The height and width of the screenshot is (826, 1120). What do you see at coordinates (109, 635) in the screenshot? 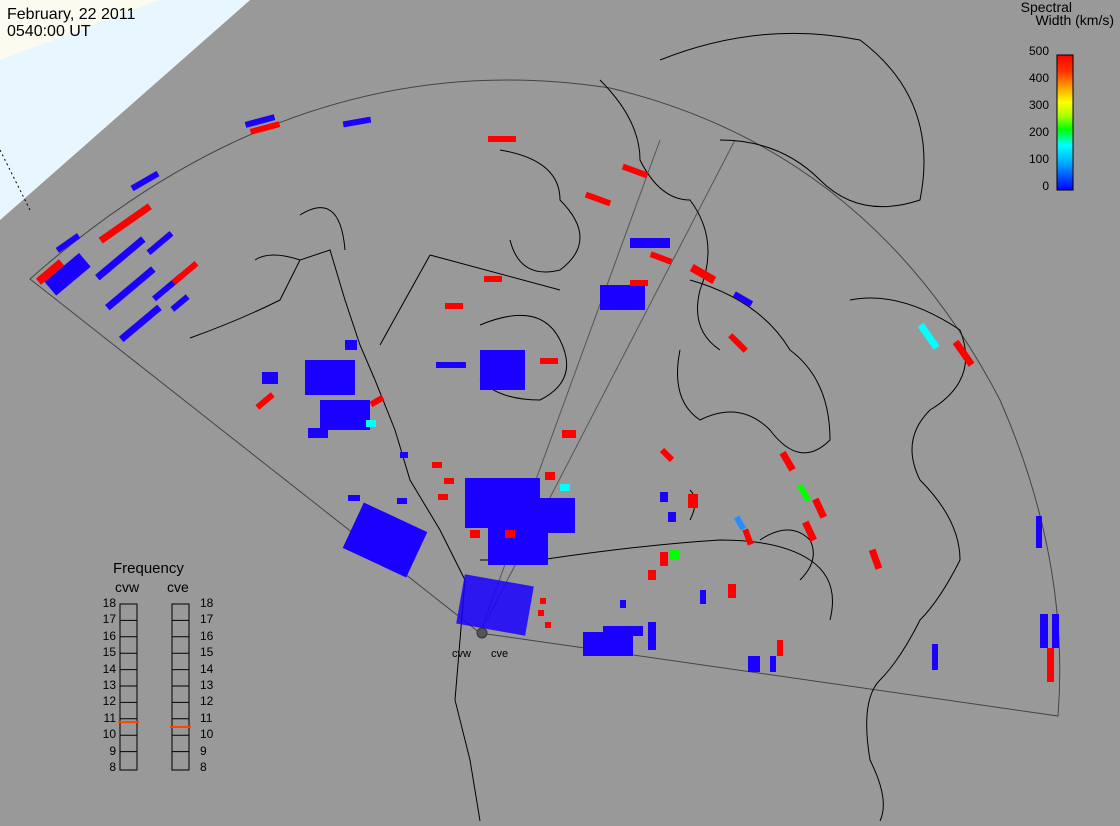
I see `frequency-scale-label-left: 16` at bounding box center [109, 635].